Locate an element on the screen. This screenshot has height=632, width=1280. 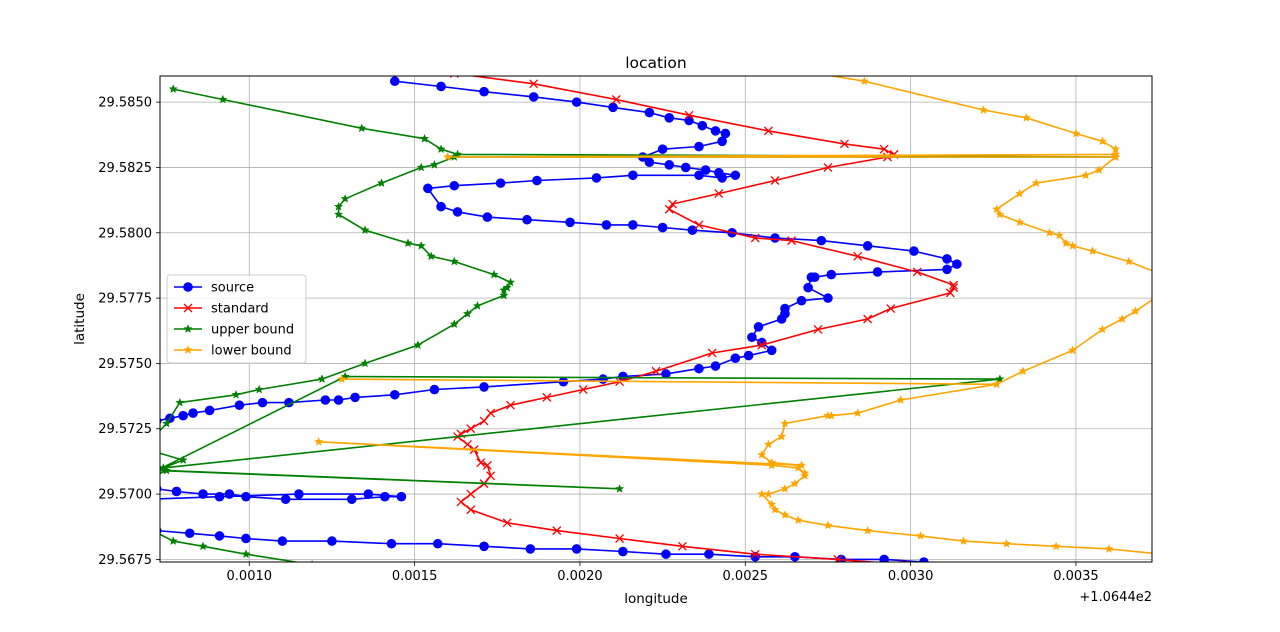
chart-title: location is located at coordinates (656, 63).